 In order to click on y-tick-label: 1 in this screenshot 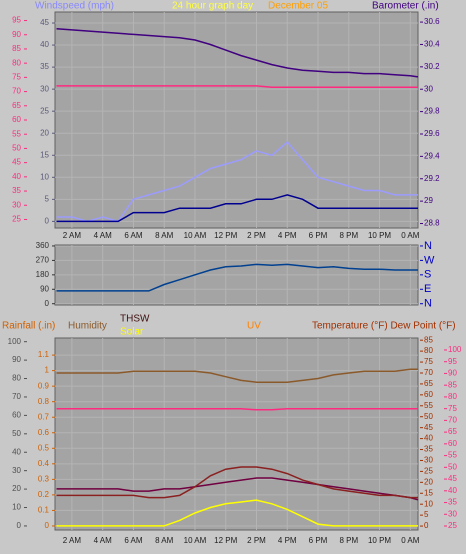, I will do `click(47, 370)`.